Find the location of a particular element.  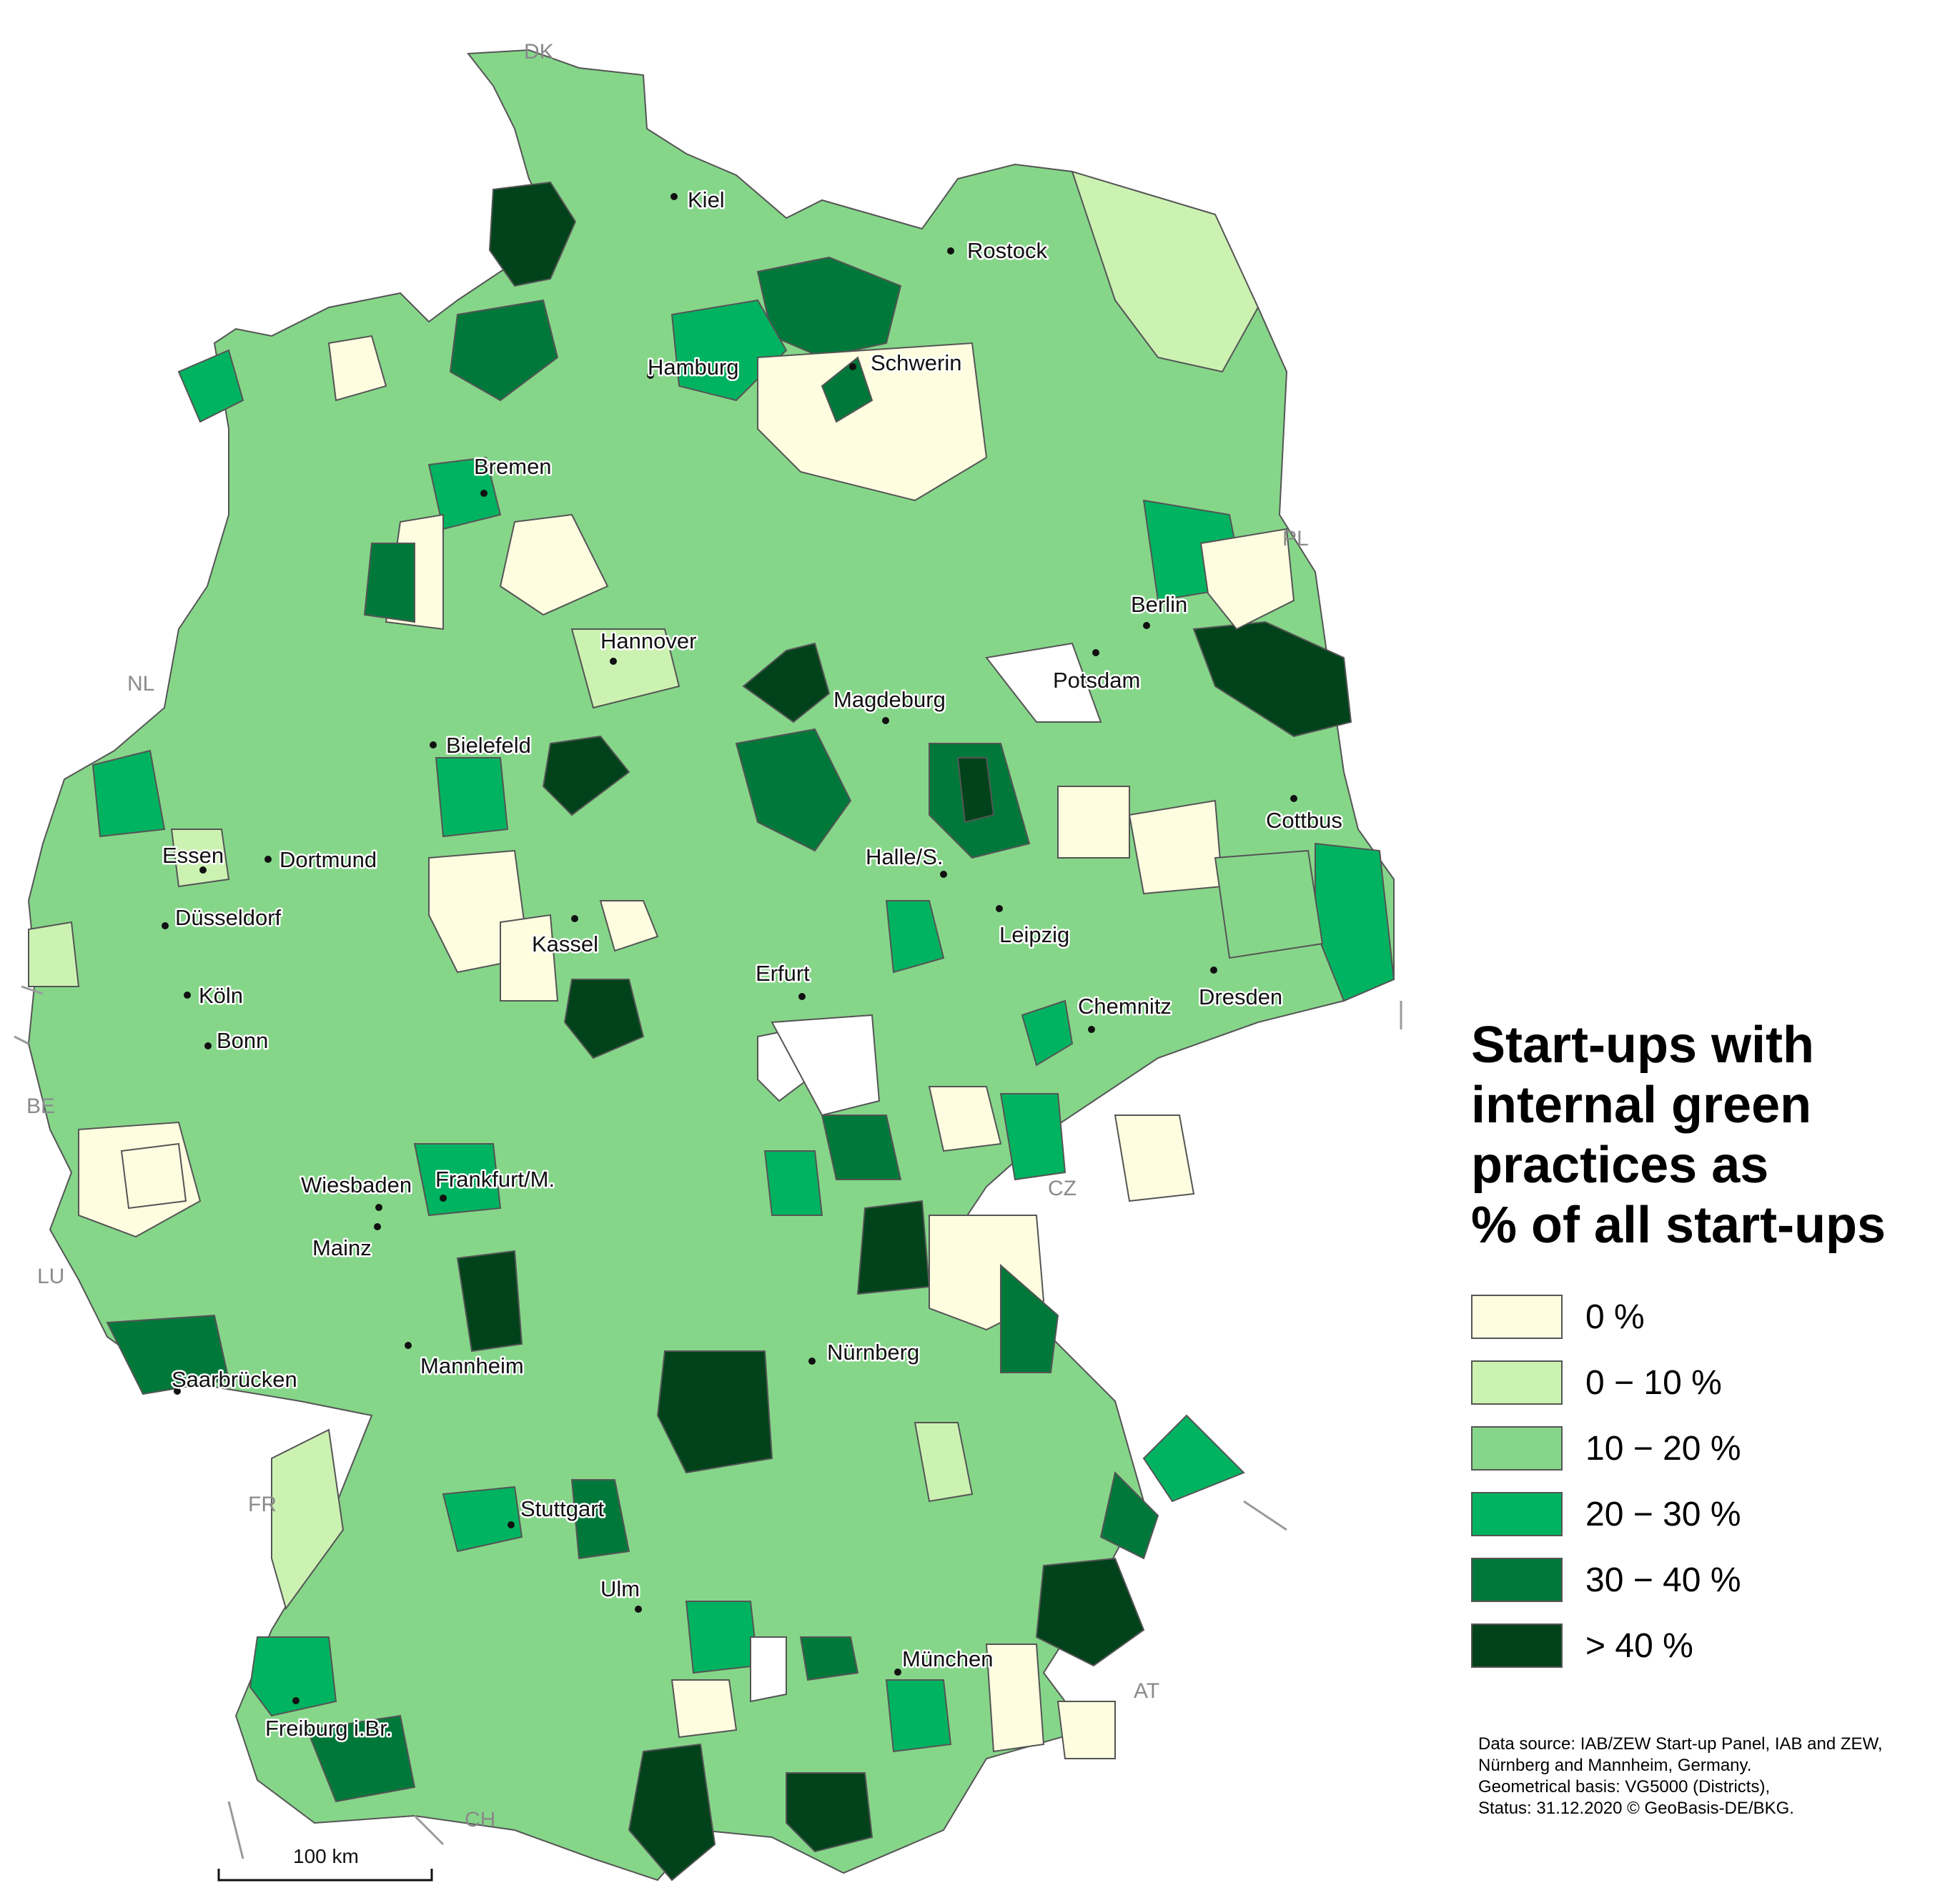

legend-item: 20 − 30 % is located at coordinates (1700, 1514).